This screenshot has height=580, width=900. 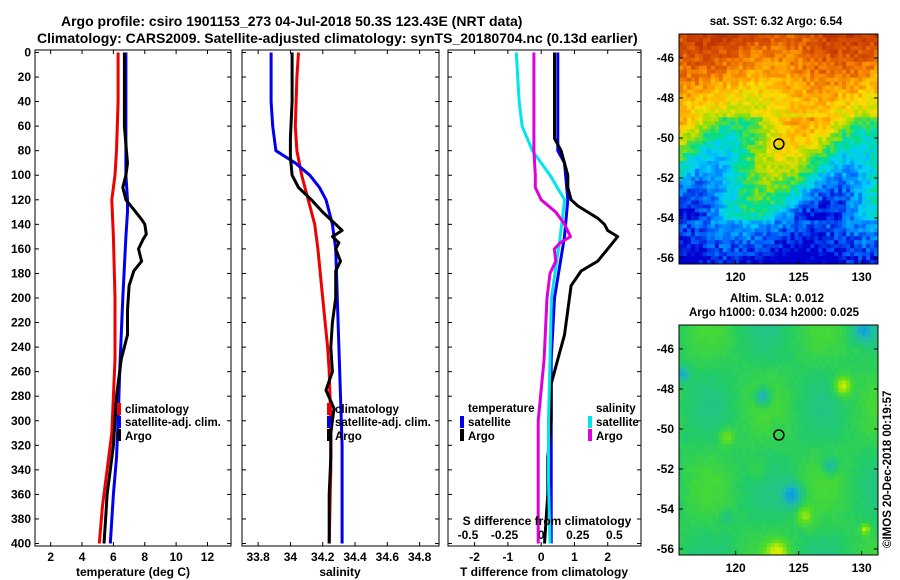 I want to click on legend-swatch-temp-satellite, so click(x=462, y=422).